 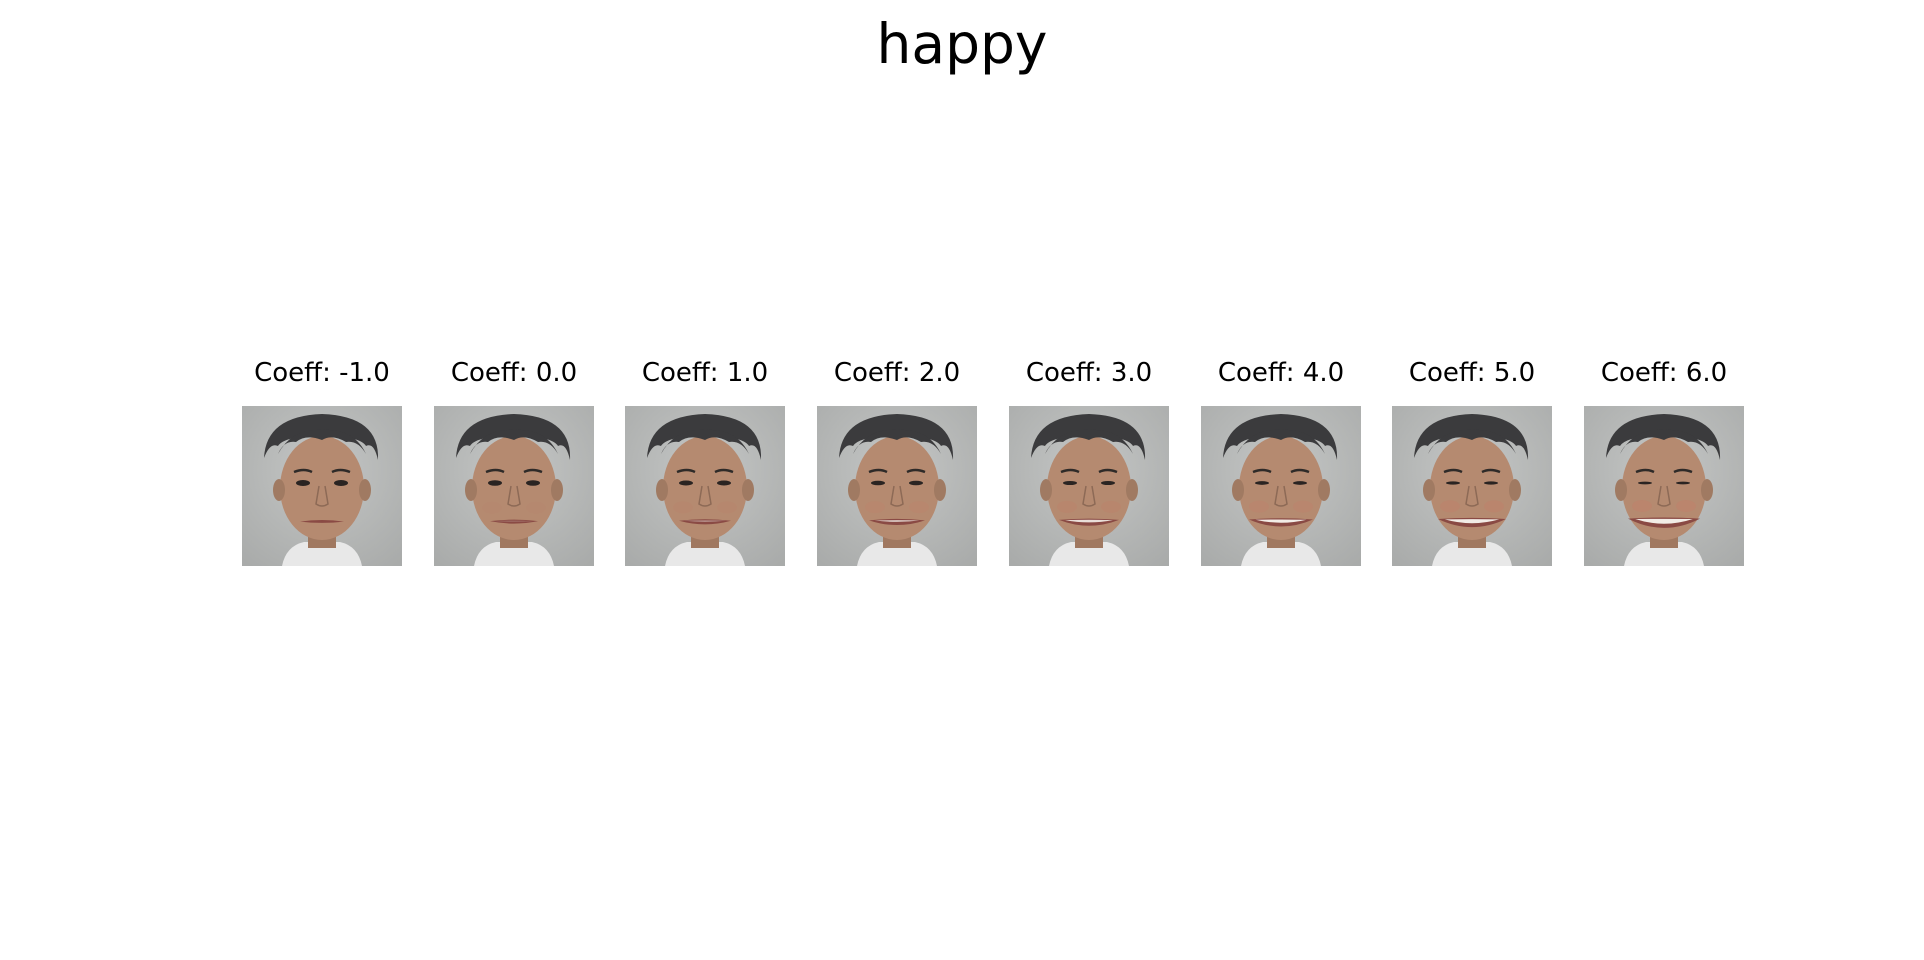 What do you see at coordinates (897, 373) in the screenshot?
I see `coefficient-label: Coeff: 2.0` at bounding box center [897, 373].